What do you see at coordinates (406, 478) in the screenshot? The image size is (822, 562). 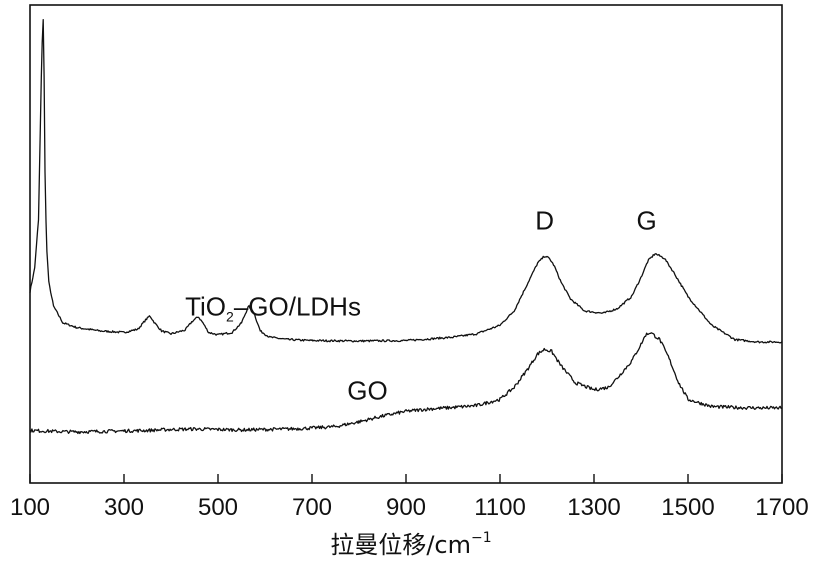 I see `x-axis-ticks` at bounding box center [406, 478].